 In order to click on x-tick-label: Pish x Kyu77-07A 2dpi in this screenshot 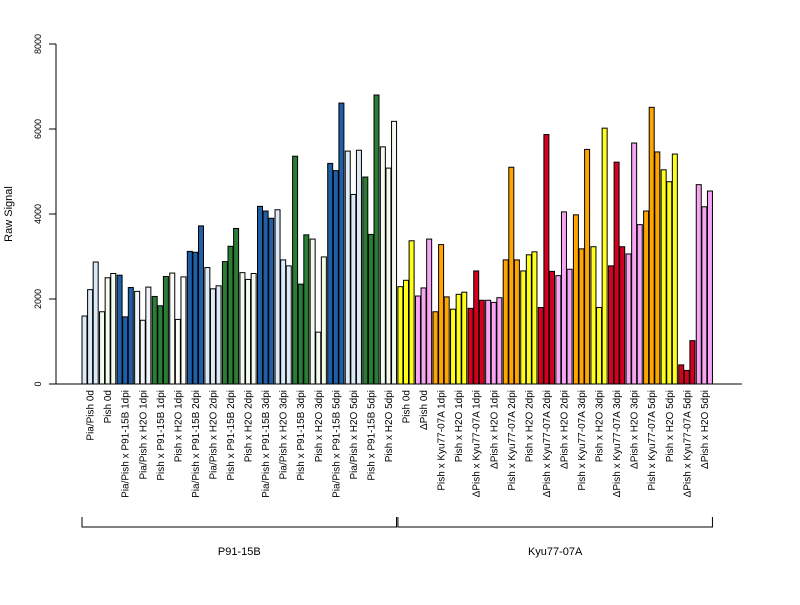, I will do `click(512, 440)`.